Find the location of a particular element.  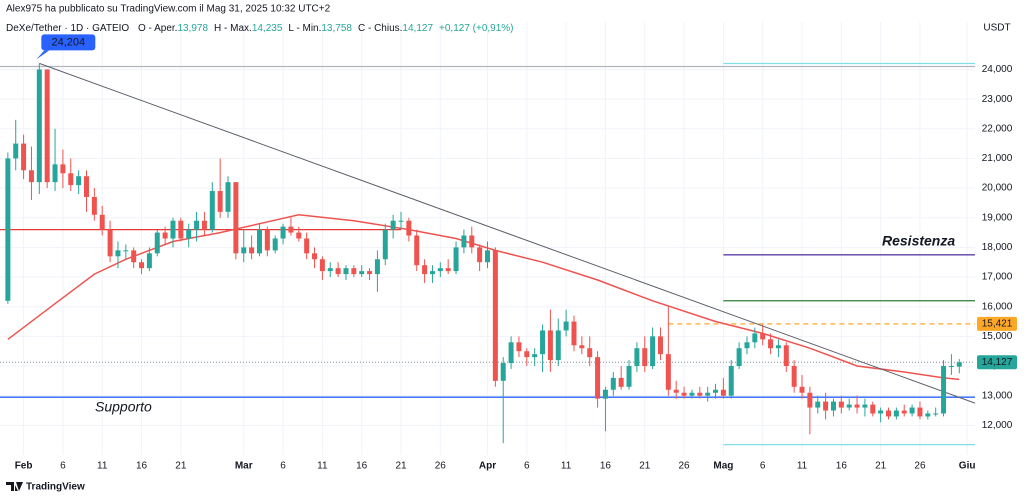

x-tick-label: Mar is located at coordinates (244, 466).